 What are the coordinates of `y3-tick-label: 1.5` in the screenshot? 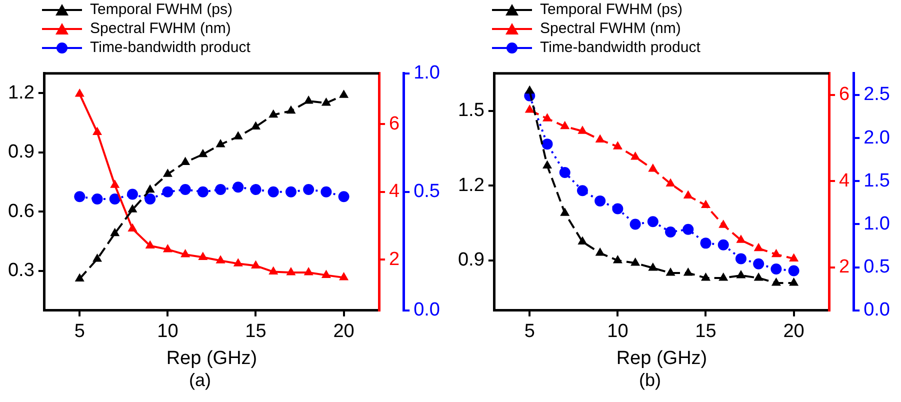 It's located at (877, 181).